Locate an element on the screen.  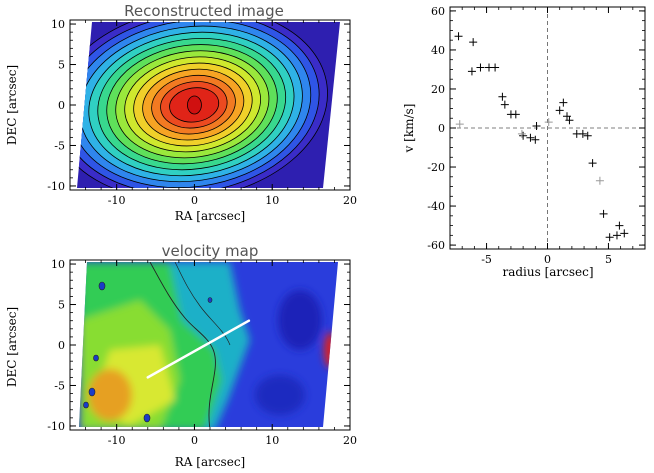
velocity-knots is located at coordinates (148, 352).